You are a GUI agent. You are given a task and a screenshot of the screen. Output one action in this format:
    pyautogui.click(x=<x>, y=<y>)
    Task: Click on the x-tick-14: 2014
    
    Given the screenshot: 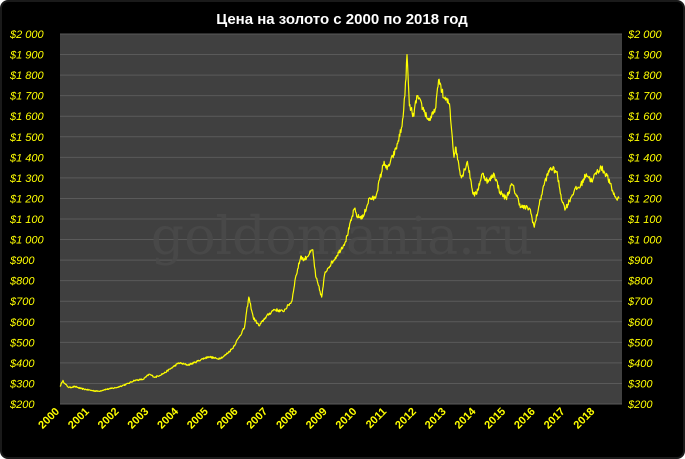 What is the action you would take?
    pyautogui.click(x=466, y=418)
    